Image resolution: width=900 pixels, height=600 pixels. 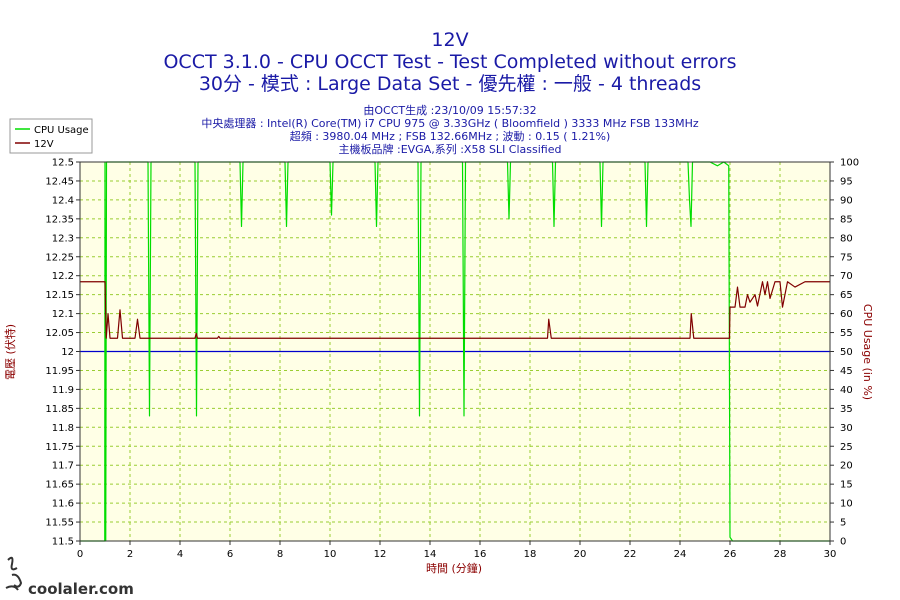 I want to click on y2-tick-label: 100, so click(x=849, y=163).